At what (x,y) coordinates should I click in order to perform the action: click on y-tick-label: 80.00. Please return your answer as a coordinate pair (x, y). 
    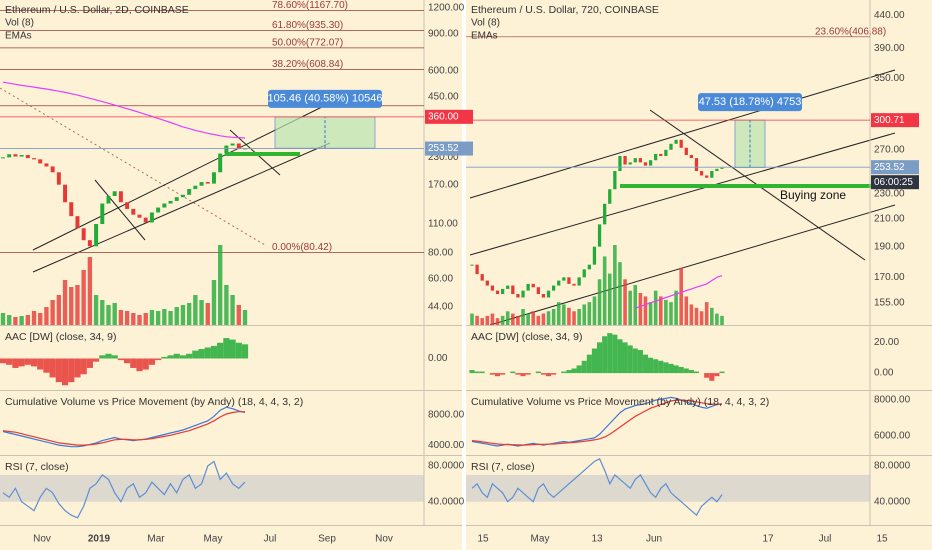
    Looking at the image, I should click on (440, 252).